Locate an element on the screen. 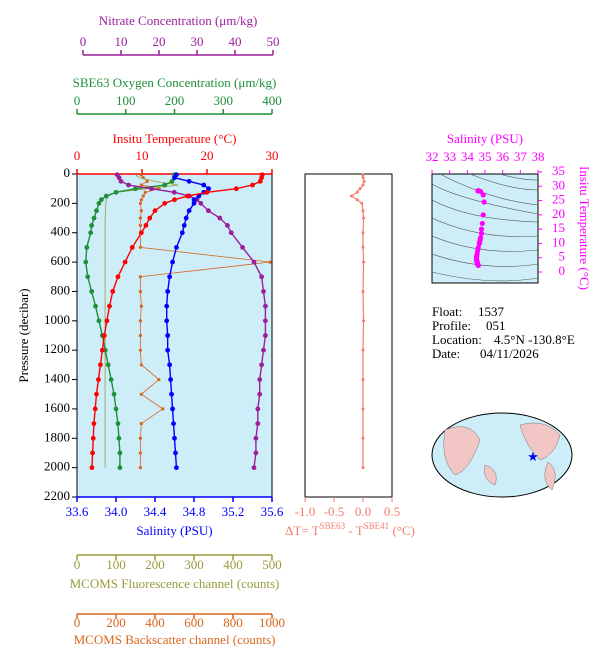  y-tick-label: 800 is located at coordinates (61, 289).